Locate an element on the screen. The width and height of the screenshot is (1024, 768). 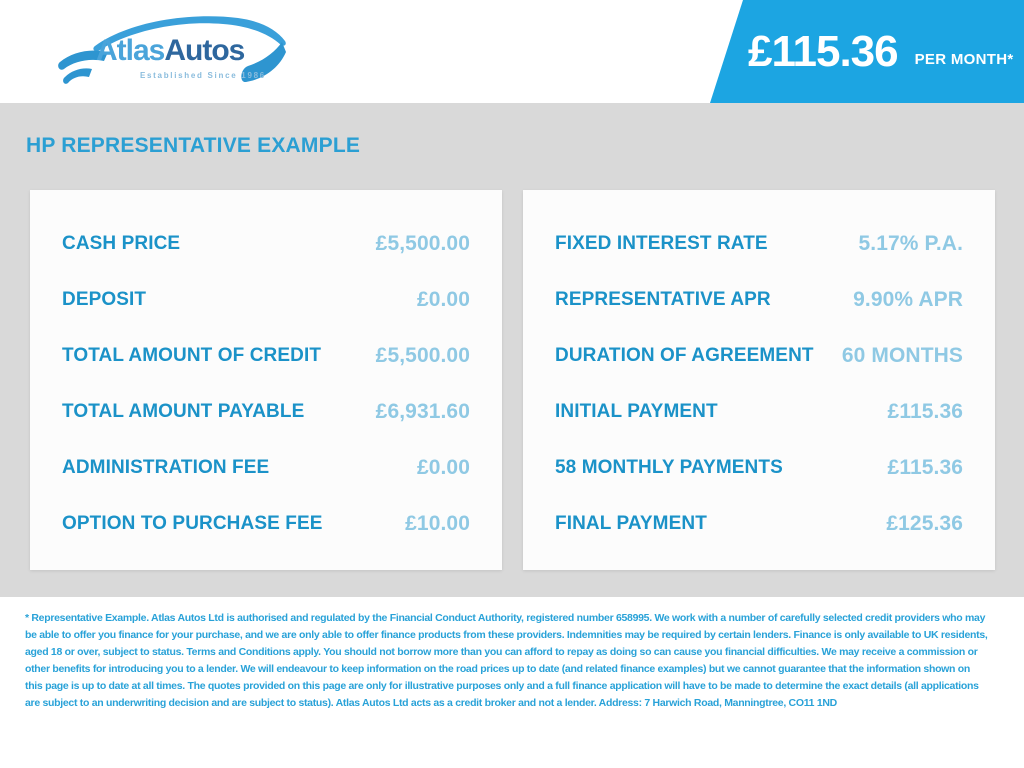
finance-row: TOTAL AMOUNT OF CREDIT £5,500.00 is located at coordinates (266, 356).